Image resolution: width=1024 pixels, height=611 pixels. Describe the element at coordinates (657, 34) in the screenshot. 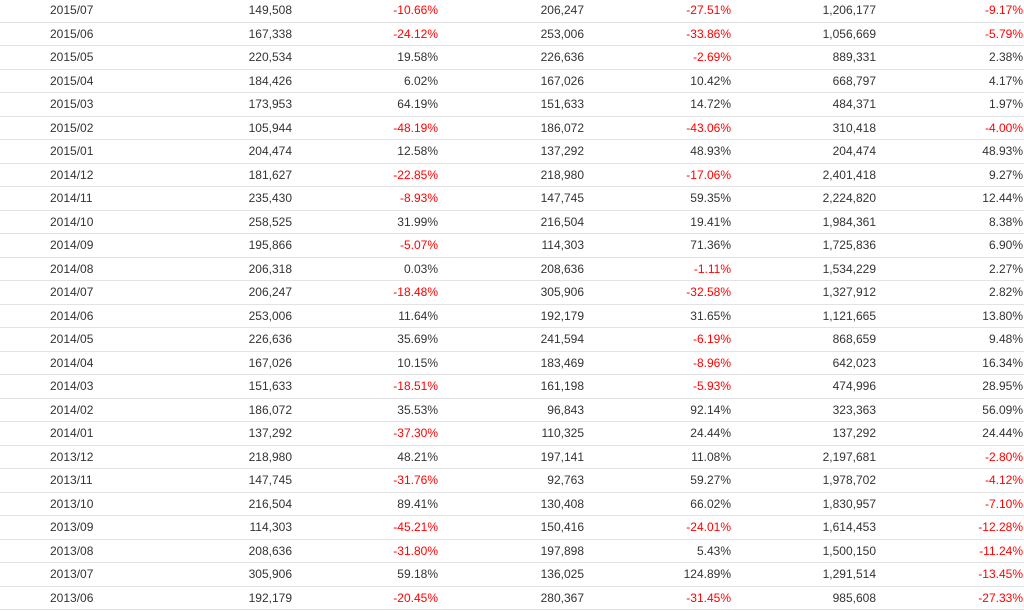

I see `change-cell: -33.86%` at that location.